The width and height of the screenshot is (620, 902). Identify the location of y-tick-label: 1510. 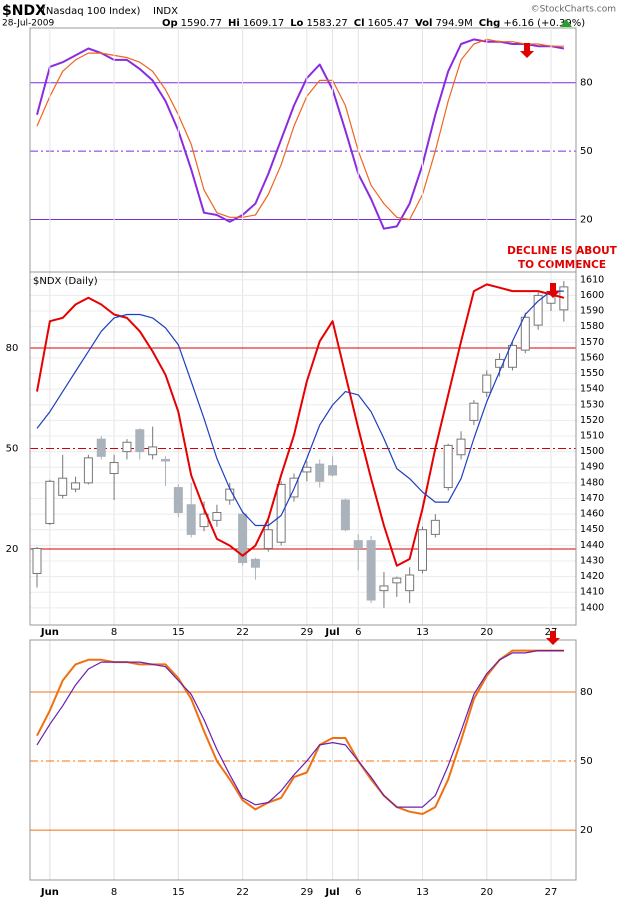
(592, 436).